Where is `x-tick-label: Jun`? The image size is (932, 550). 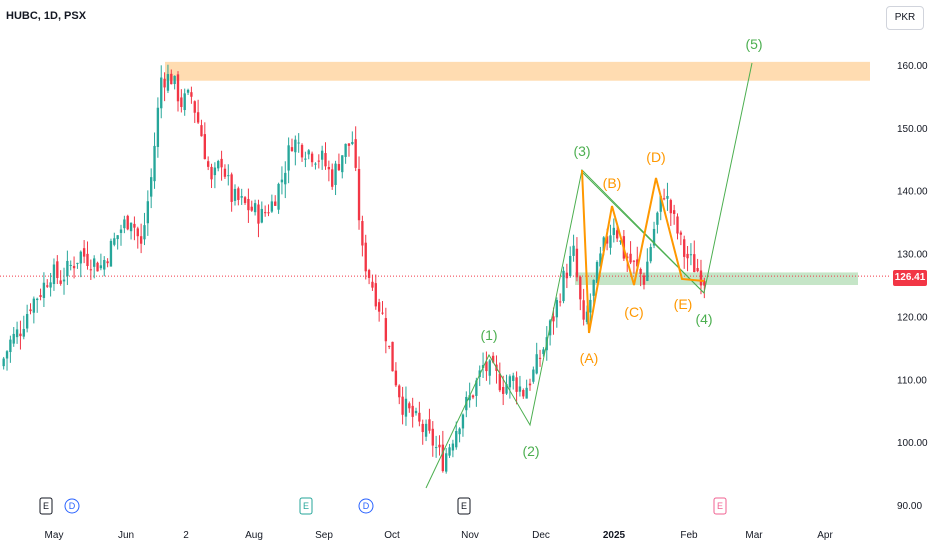 x-tick-label: Jun is located at coordinates (126, 535).